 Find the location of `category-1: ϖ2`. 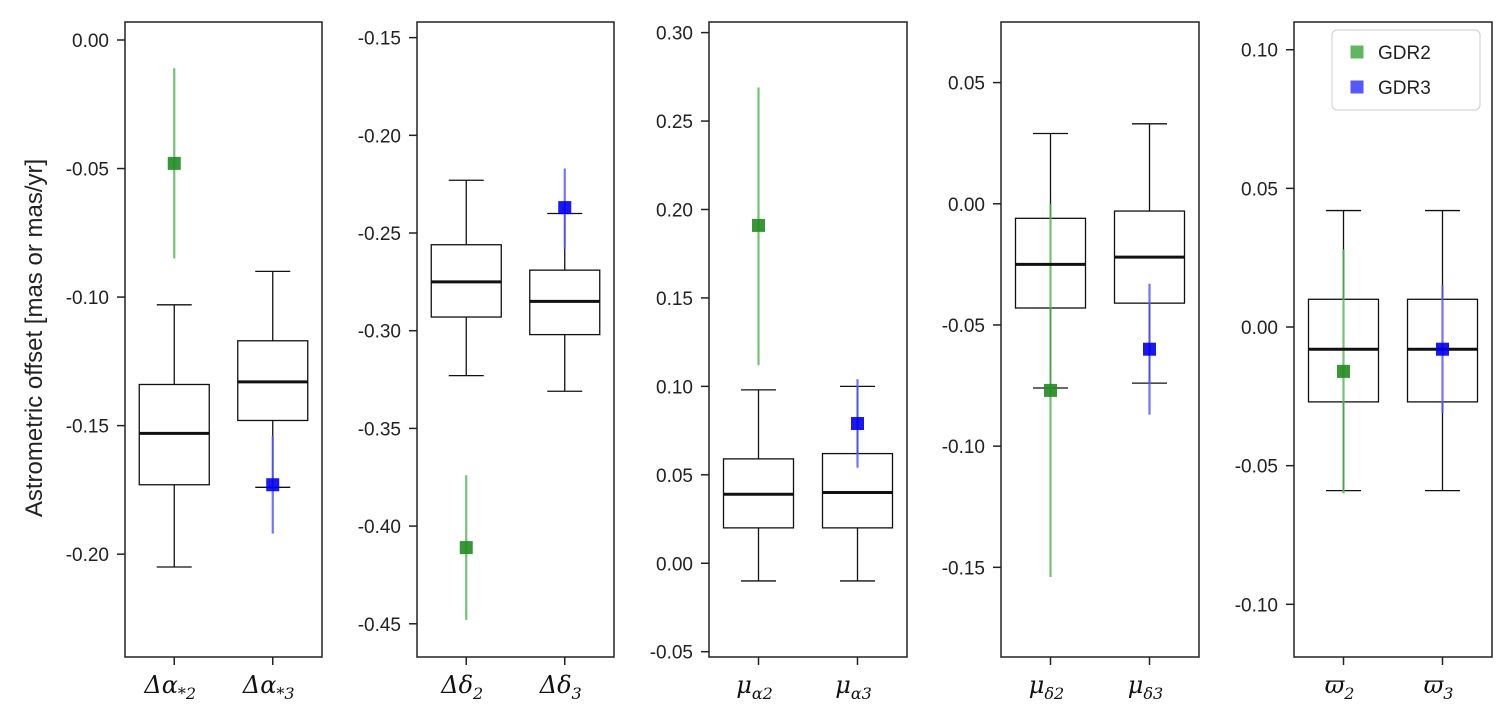

category-1: ϖ2 is located at coordinates (1343, 456).